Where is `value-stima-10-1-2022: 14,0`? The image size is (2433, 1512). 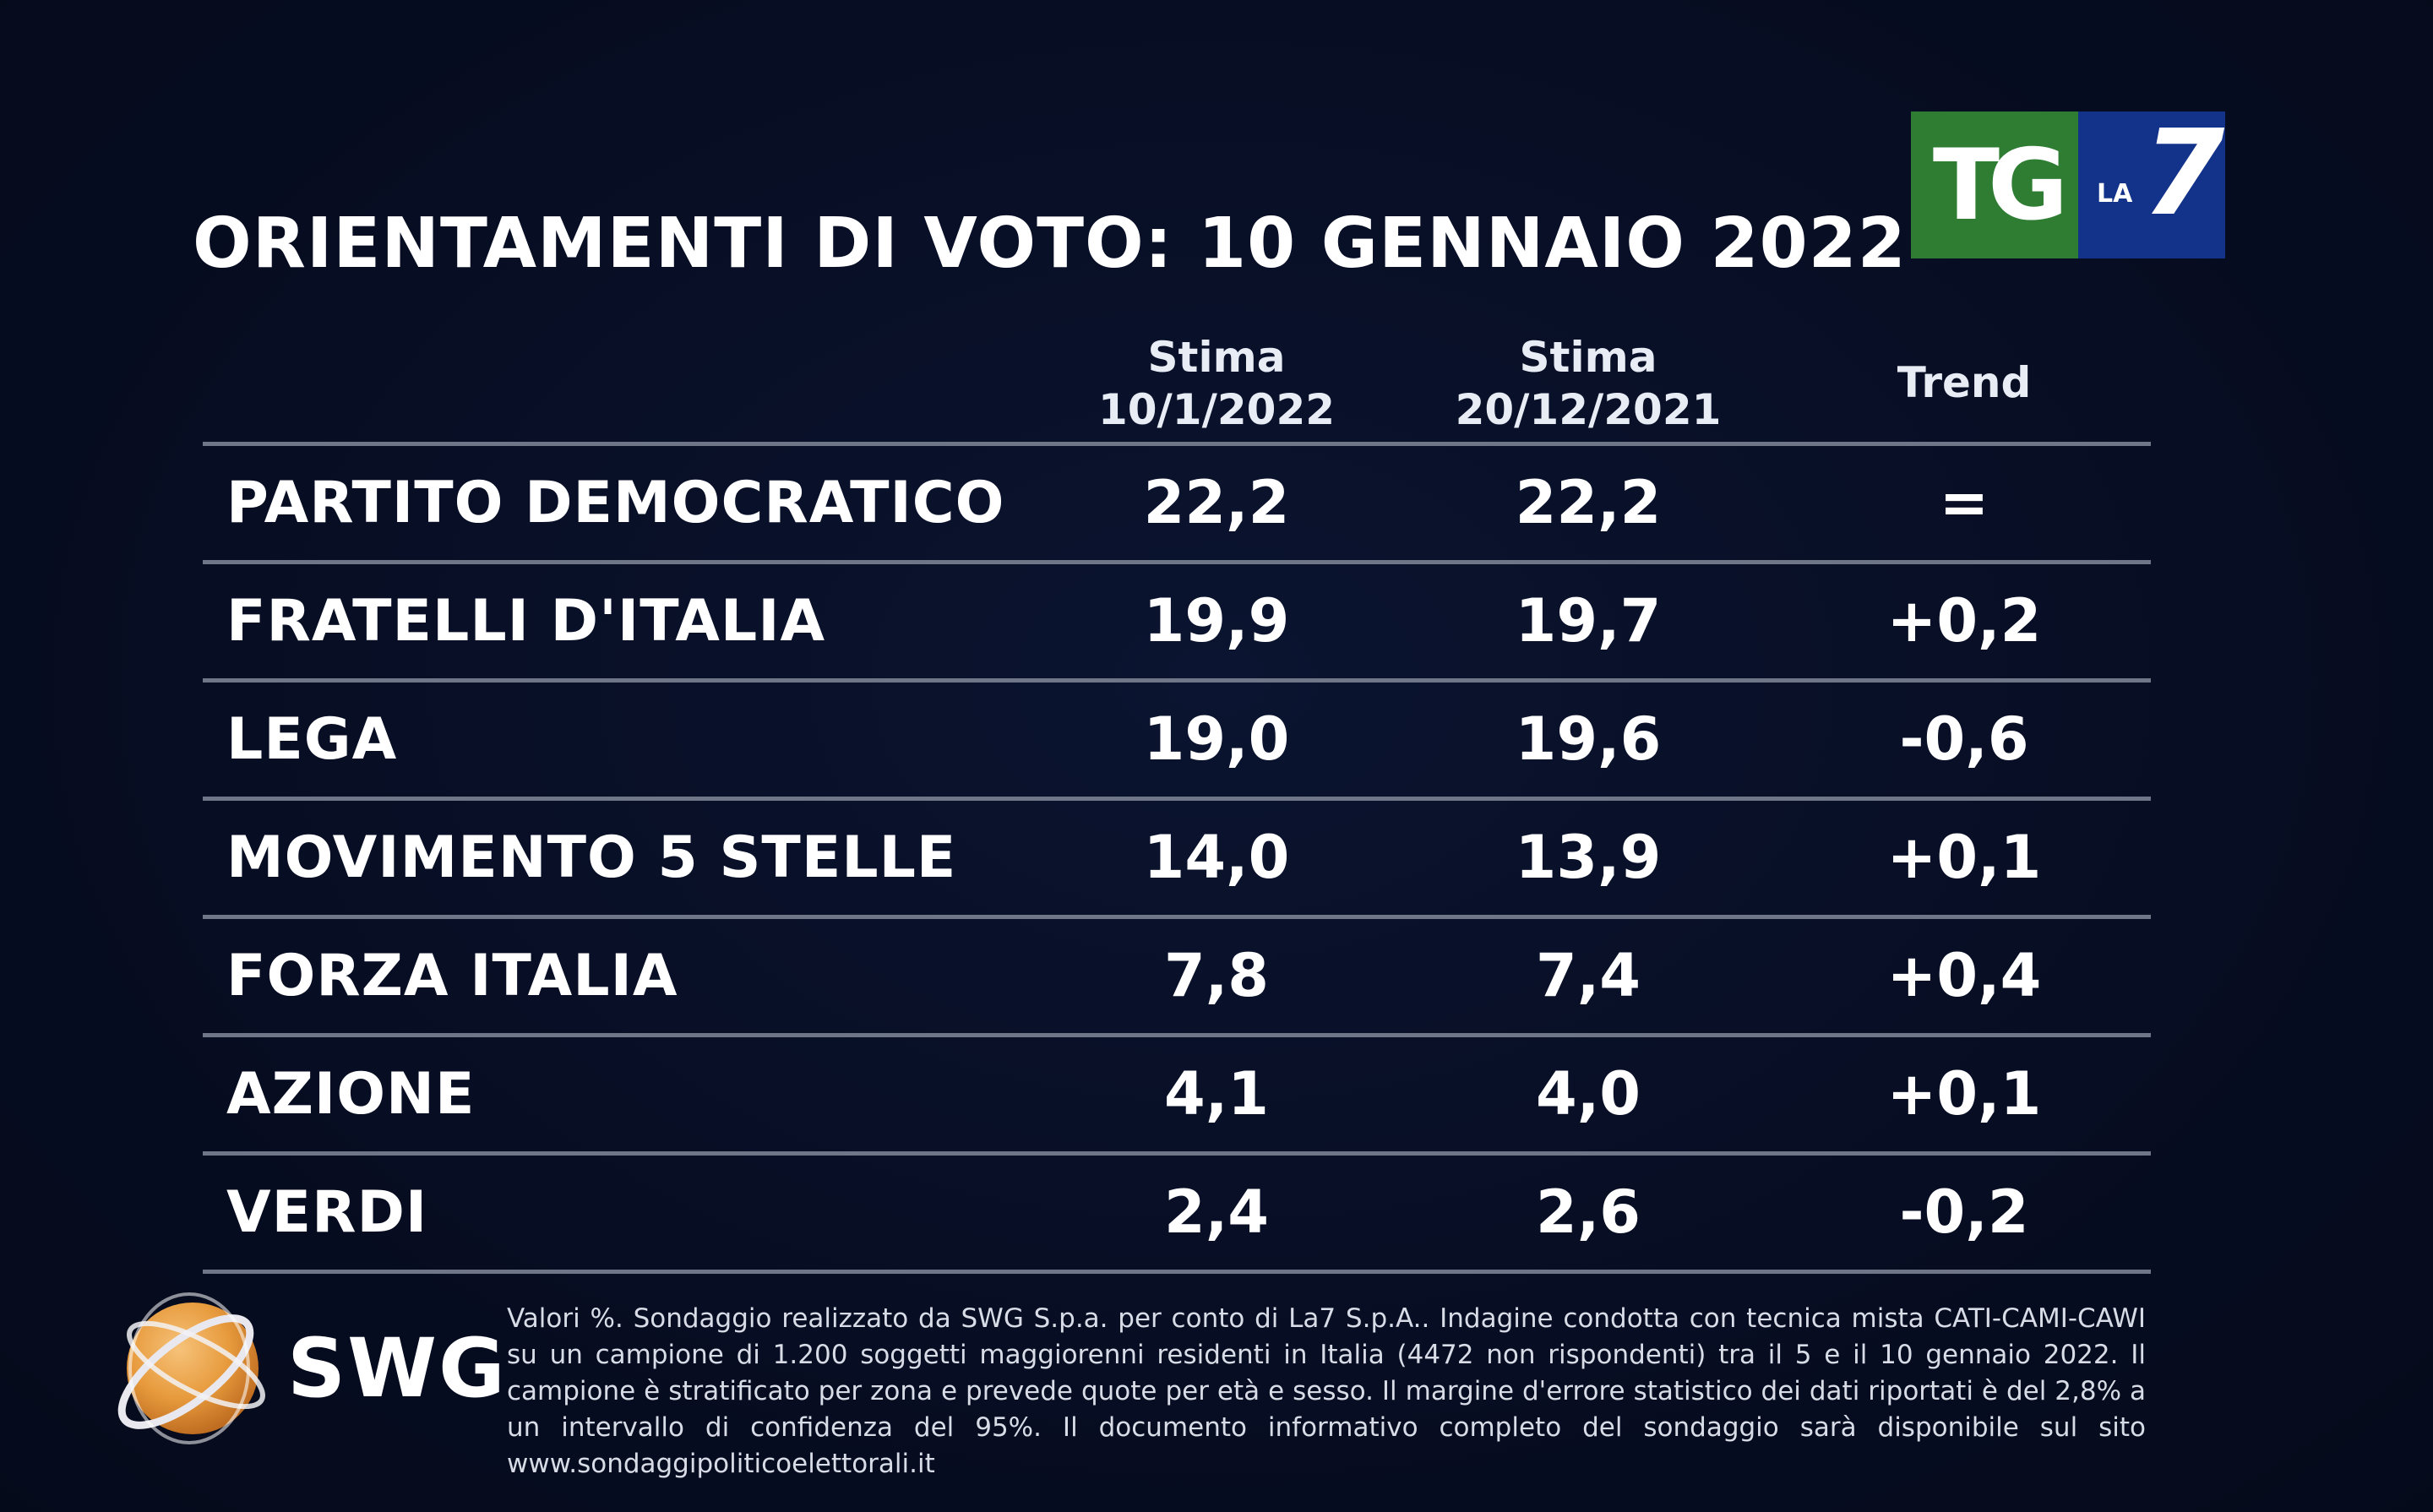 value-stima-10-1-2022: 14,0 is located at coordinates (1216, 857).